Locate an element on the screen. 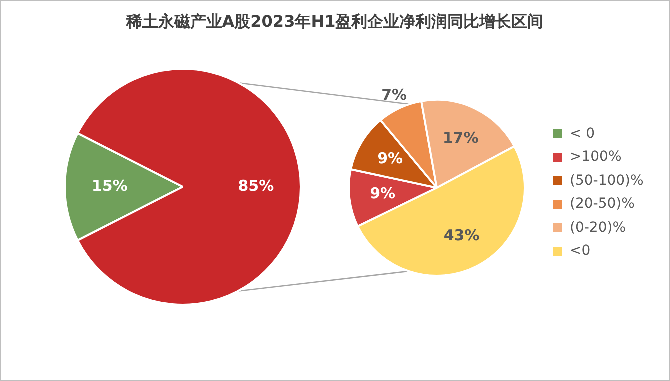 This screenshot has width=670, height=381. data-label: 7% is located at coordinates (395, 95).